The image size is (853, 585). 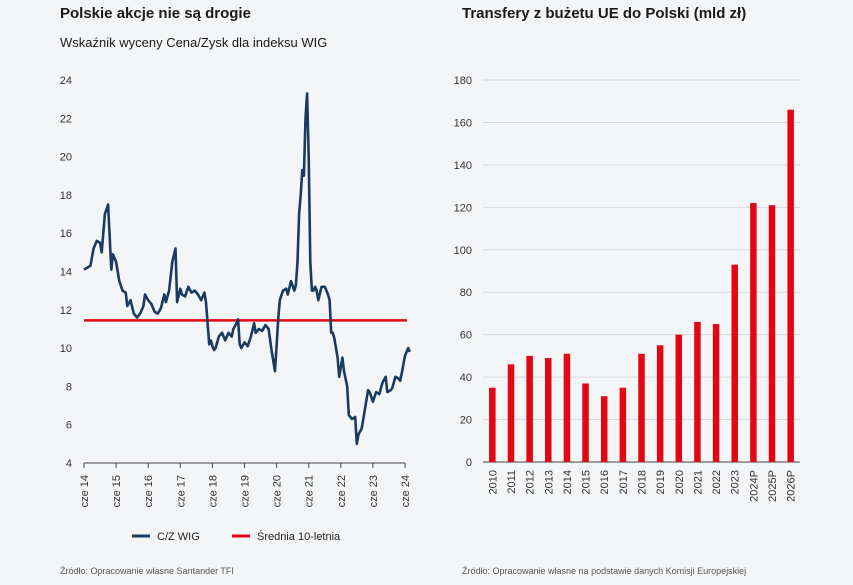 What do you see at coordinates (469, 463) in the screenshot?
I see `y-tick-label: 0` at bounding box center [469, 463].